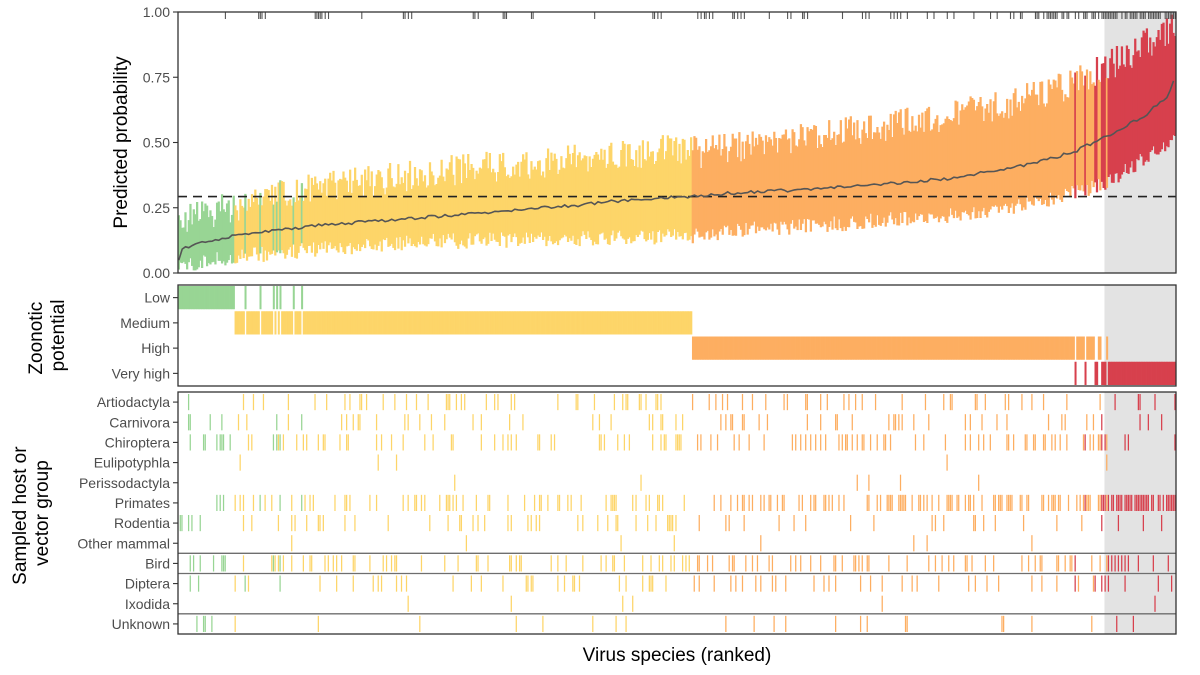  I want to click on host-y-axis-label-line1: Sampled host or, so click(20, 515).